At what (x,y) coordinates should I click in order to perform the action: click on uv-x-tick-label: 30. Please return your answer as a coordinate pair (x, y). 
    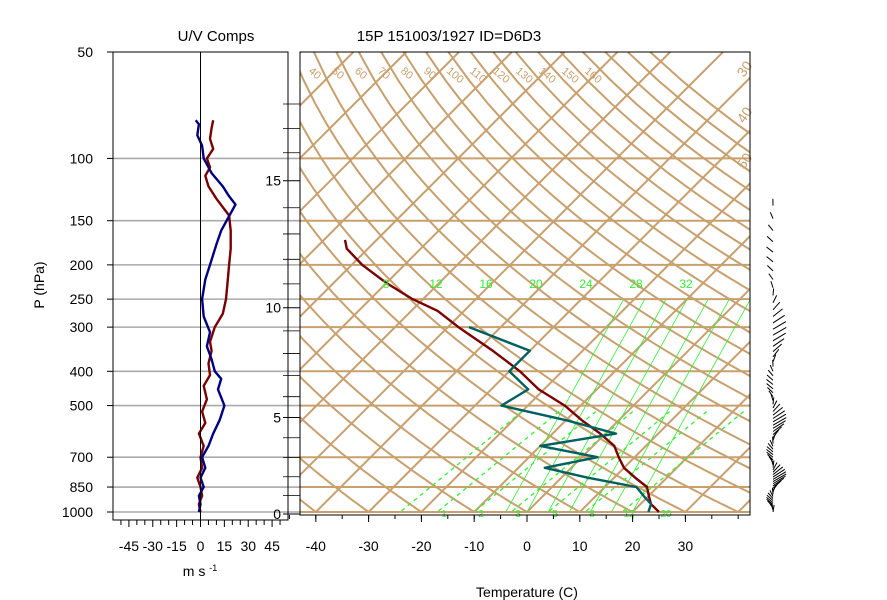
    Looking at the image, I should click on (248, 546).